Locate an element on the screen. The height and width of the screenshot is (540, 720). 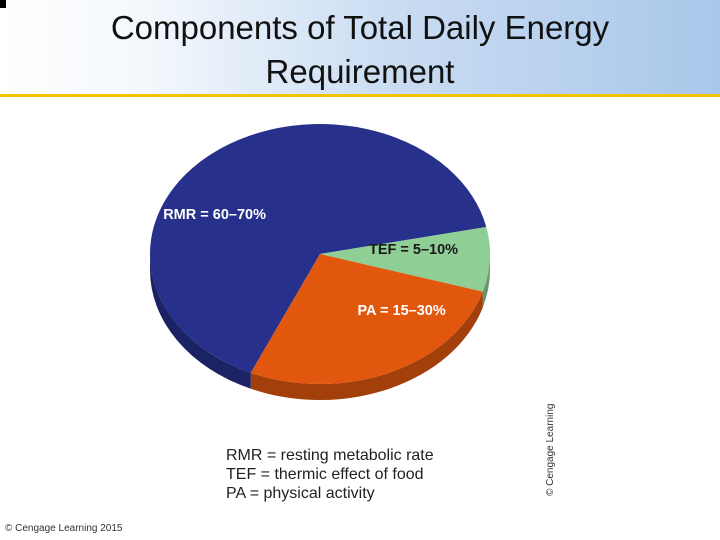
slide-title-line1: Components of Total Daily Energy is located at coordinates (360, 27).